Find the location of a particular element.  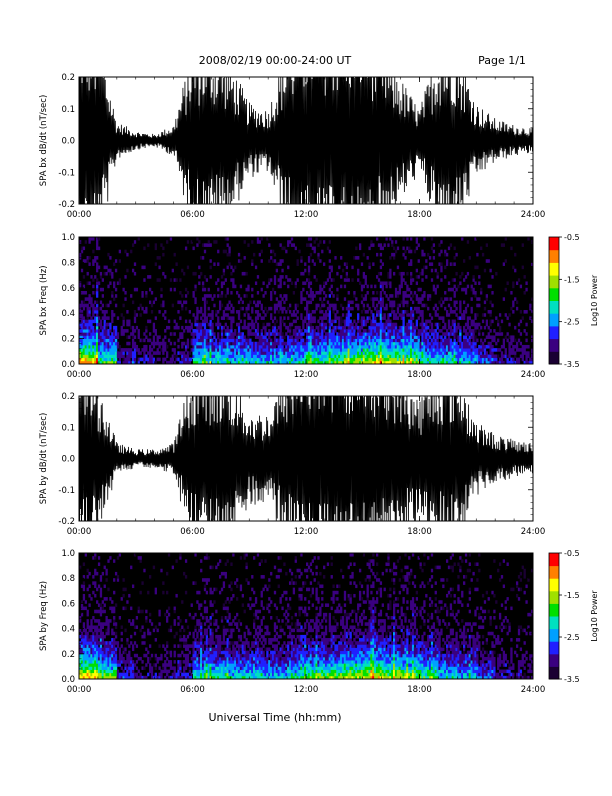

y-axis-title: SPA bx Freq (Hz) is located at coordinates (44, 300).